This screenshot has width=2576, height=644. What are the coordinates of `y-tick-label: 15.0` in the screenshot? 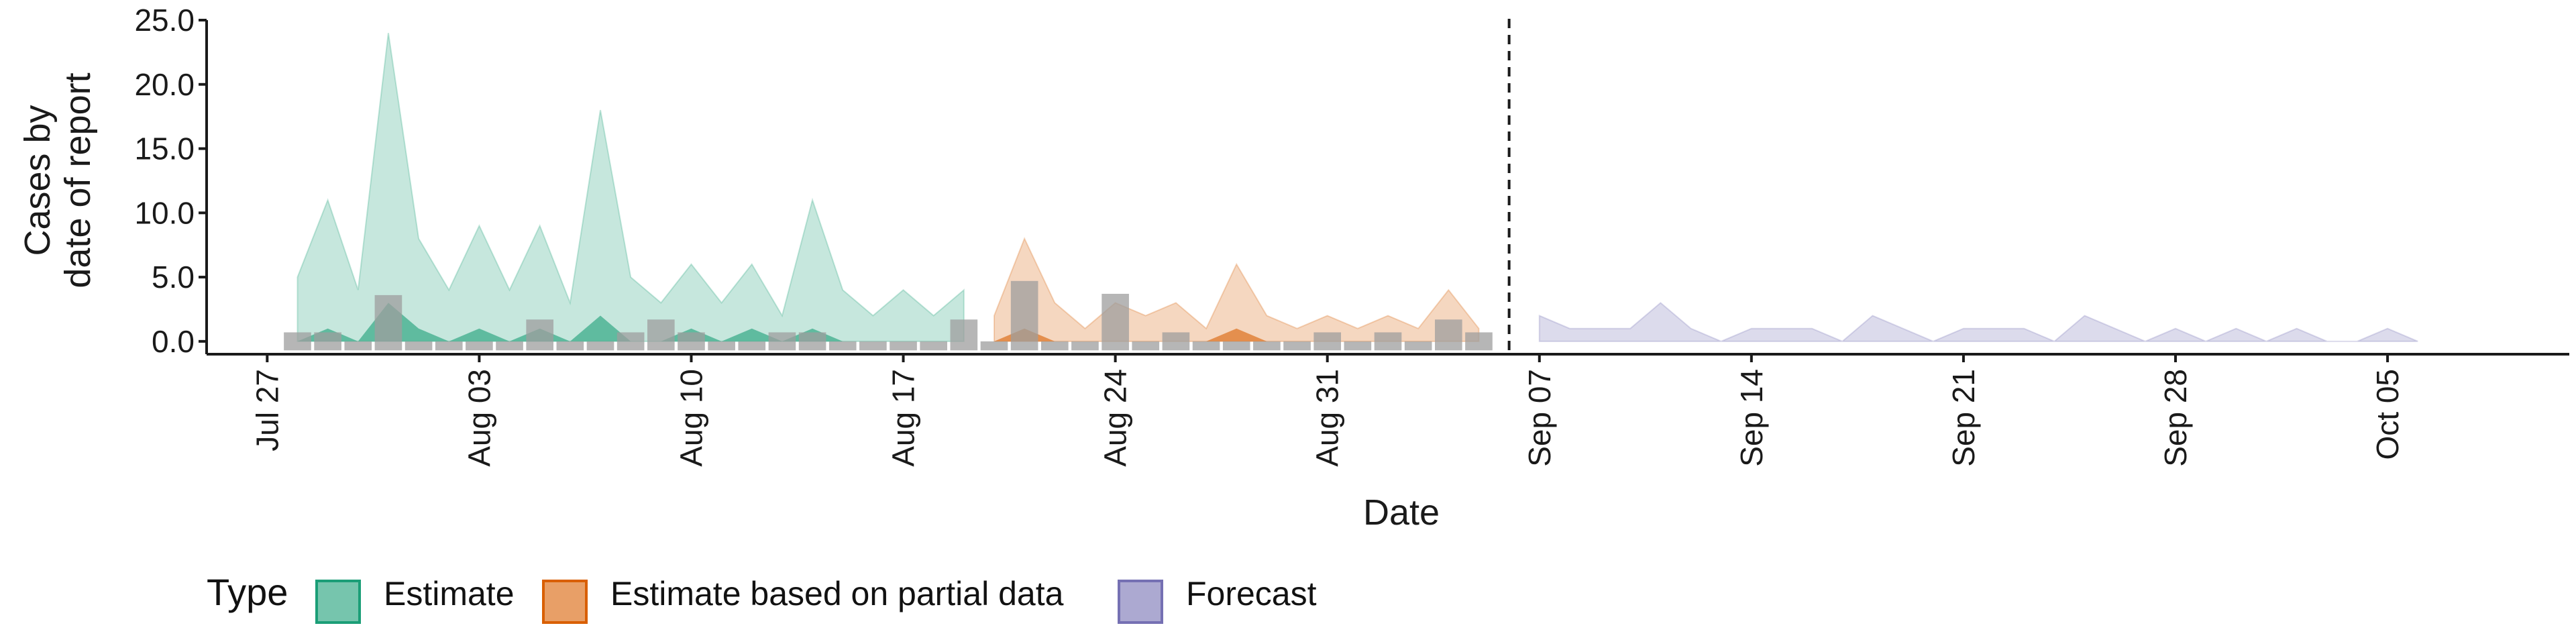 It's located at (164, 148).